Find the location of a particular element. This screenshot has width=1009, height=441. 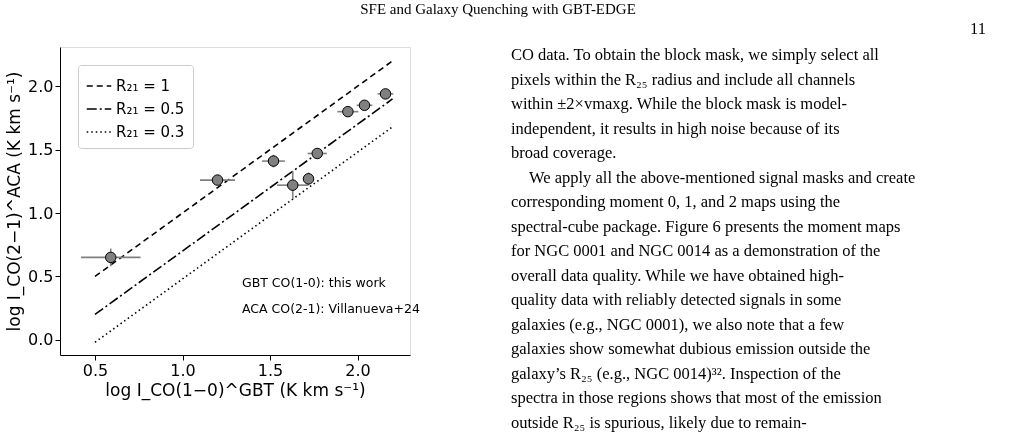

x-tick-label: 2.0 is located at coordinates (358, 370).